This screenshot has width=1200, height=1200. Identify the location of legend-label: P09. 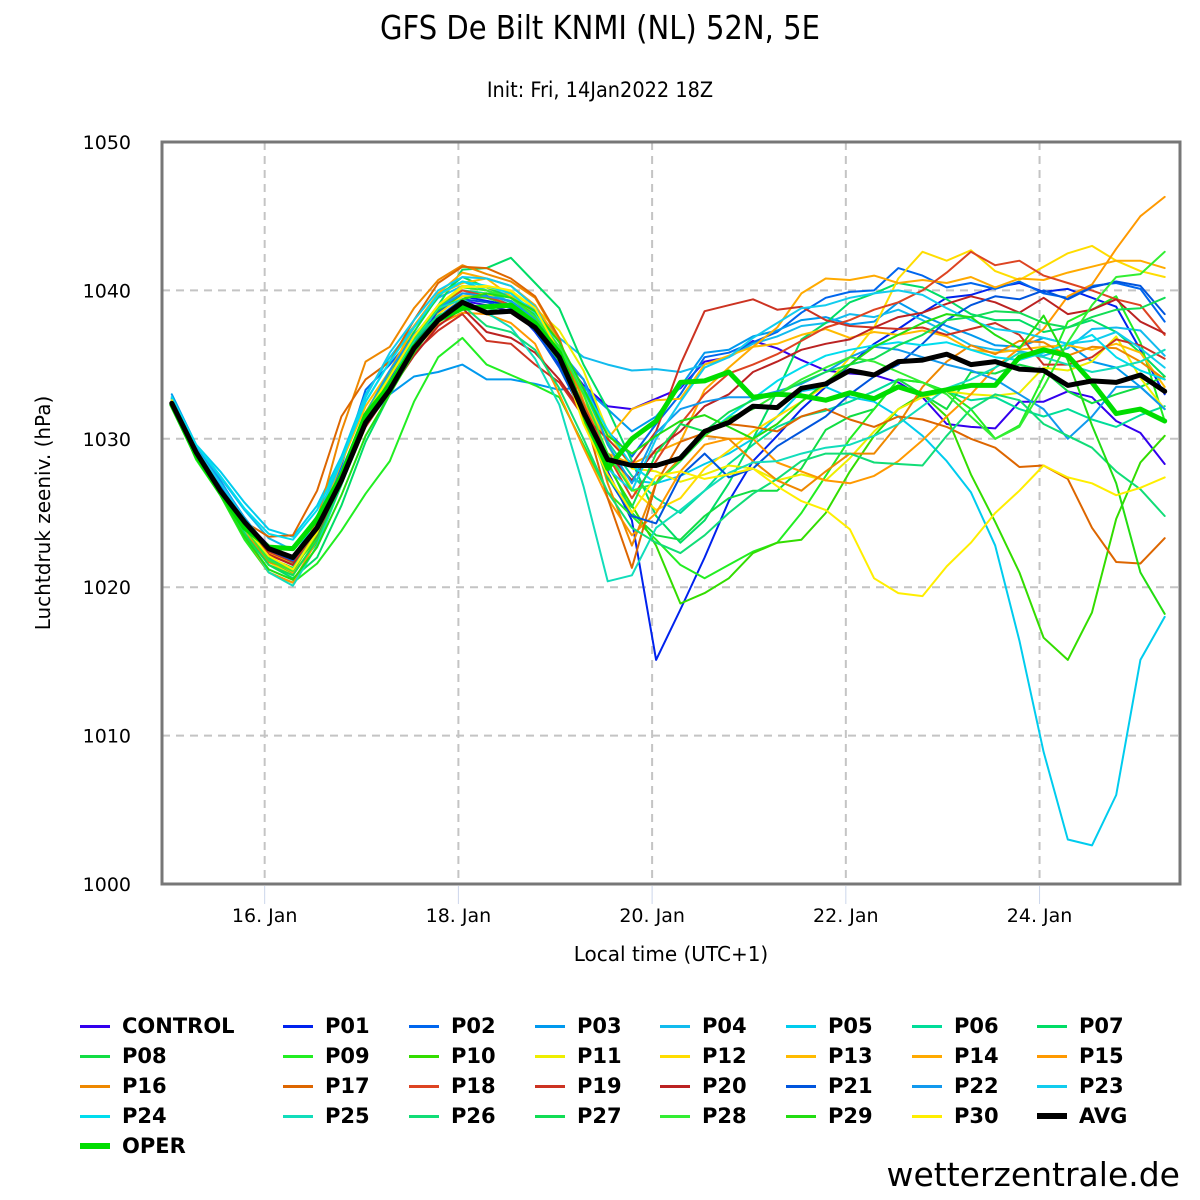
(347, 1056).